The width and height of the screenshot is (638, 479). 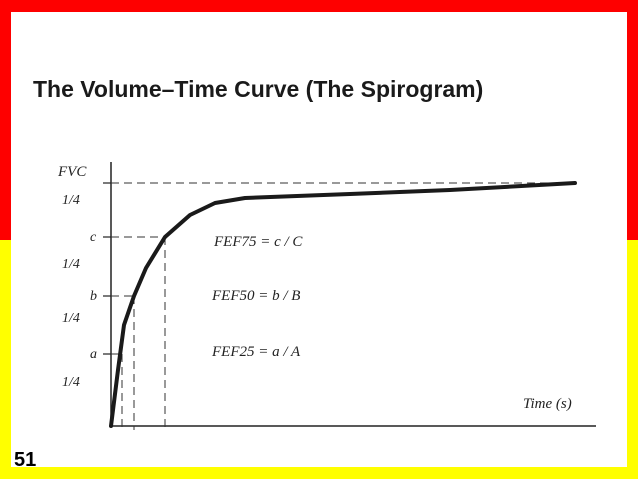 I want to click on slide-title: The Volume–Time Curve (The Spirogram), so click(x=258, y=89).